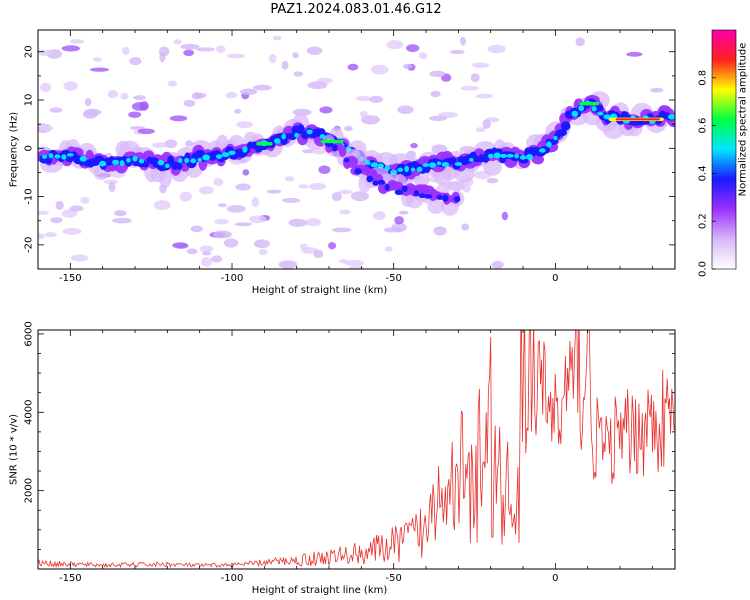 This screenshot has height=600, width=750. What do you see at coordinates (29, 490) in the screenshot?
I see `y-tick-label: 2000` at bounding box center [29, 490].